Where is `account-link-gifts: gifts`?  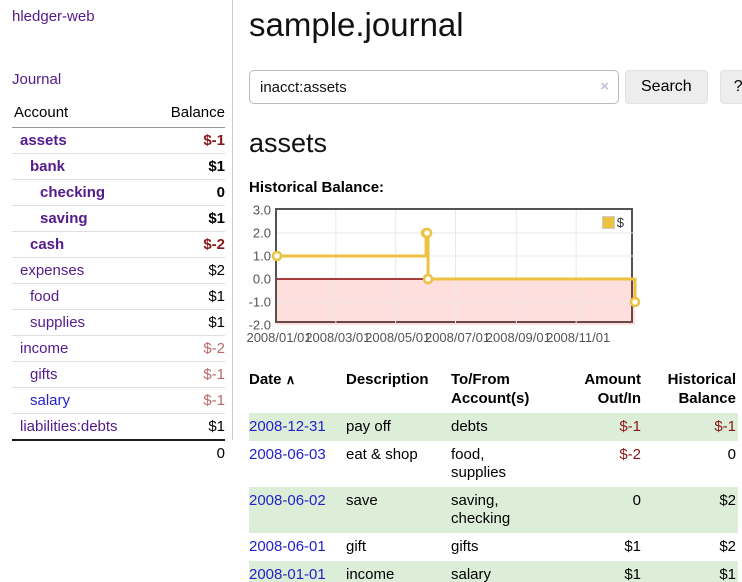 account-link-gifts: gifts is located at coordinates (44, 374).